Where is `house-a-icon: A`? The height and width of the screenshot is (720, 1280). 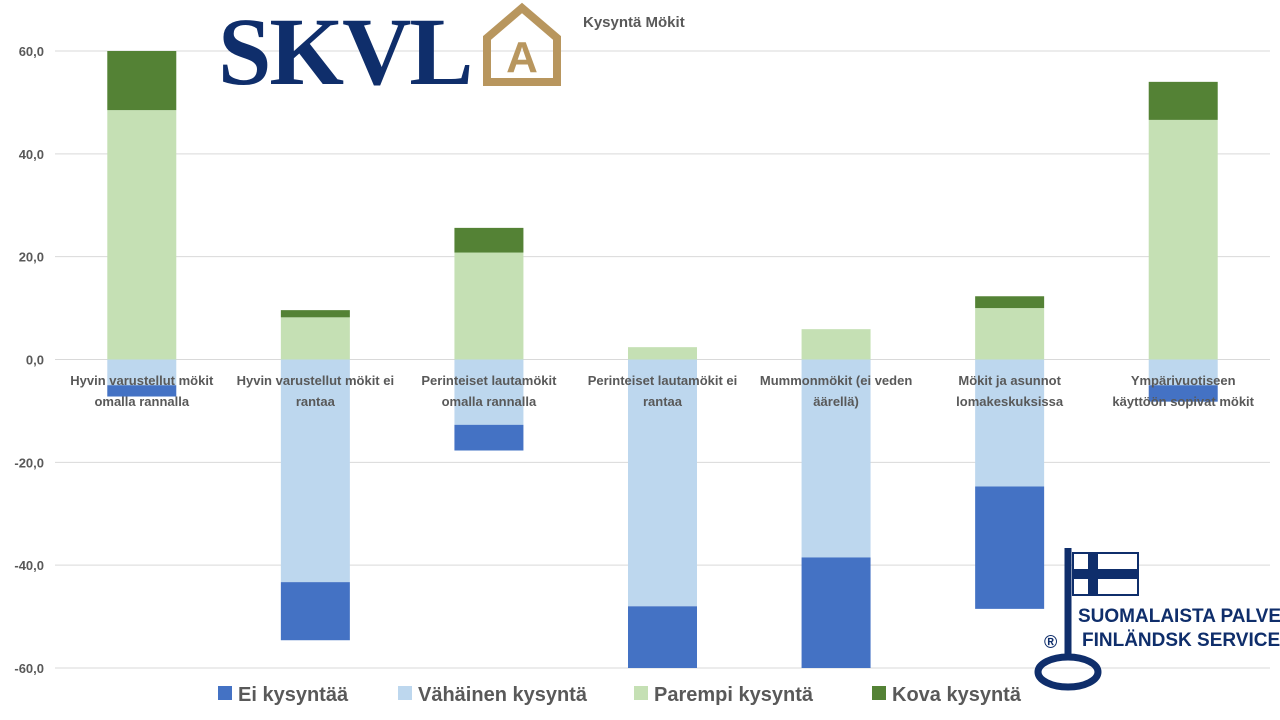 house-a-icon: A is located at coordinates (522, 44).